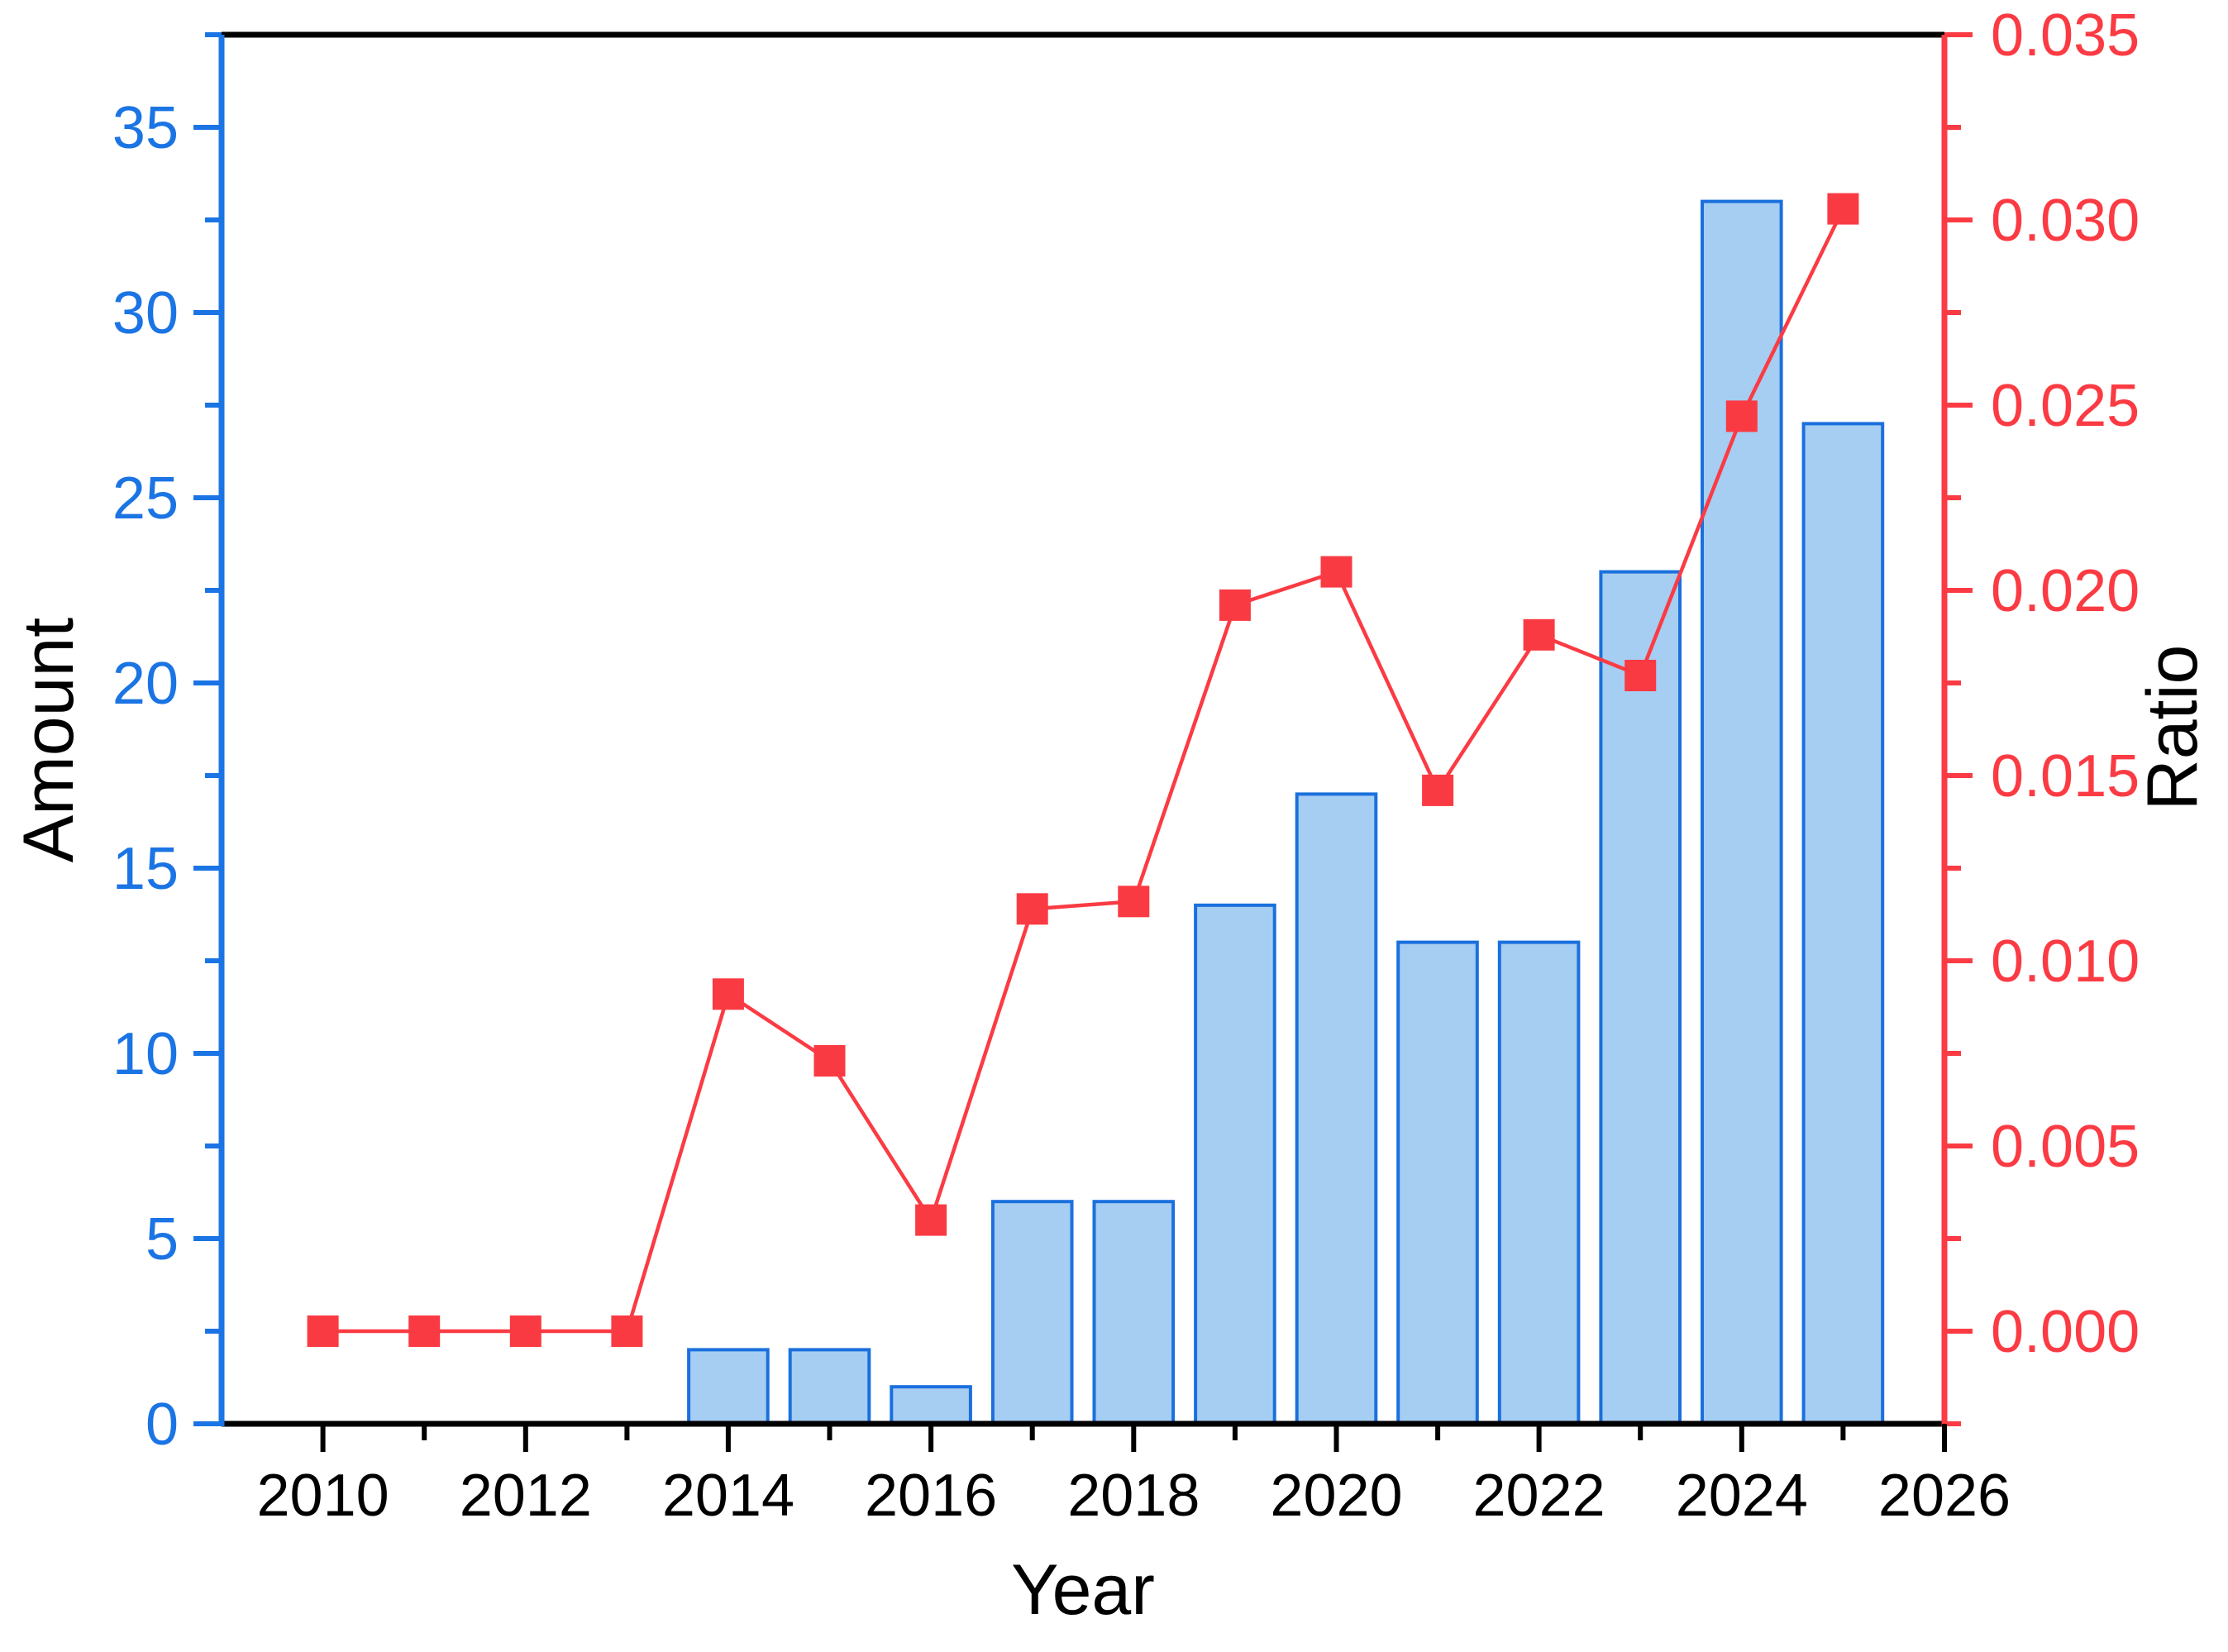 The height and width of the screenshot is (1652, 2228). What do you see at coordinates (323, 1496) in the screenshot?
I see `x-tick-label-2010: 2010` at bounding box center [323, 1496].